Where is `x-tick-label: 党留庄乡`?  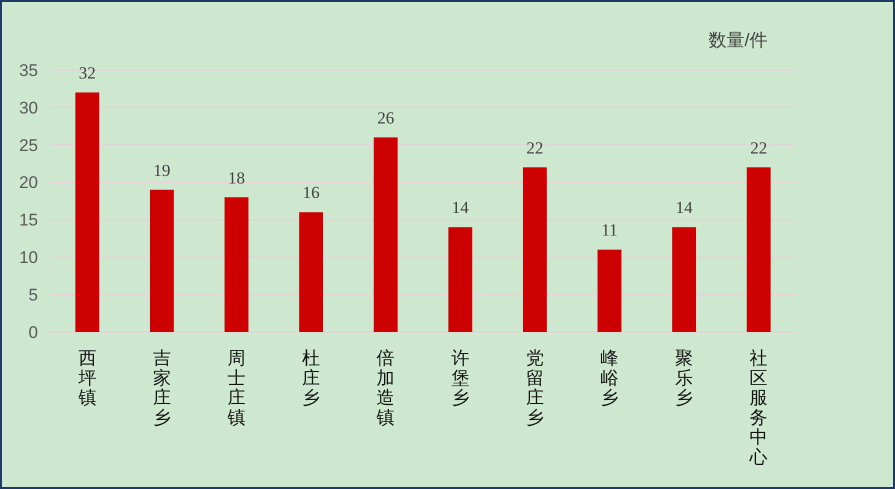 x-tick-label: 党留庄乡 is located at coordinates (535, 388).